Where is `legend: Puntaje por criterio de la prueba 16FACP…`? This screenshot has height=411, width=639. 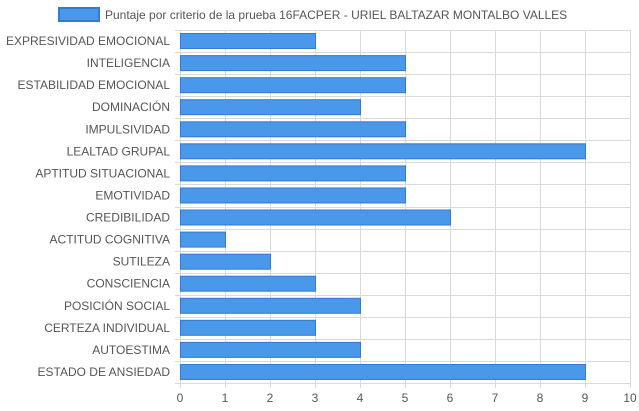 legend: Puntaje por criterio de la prueba 16FACP… is located at coordinates (312, 14).